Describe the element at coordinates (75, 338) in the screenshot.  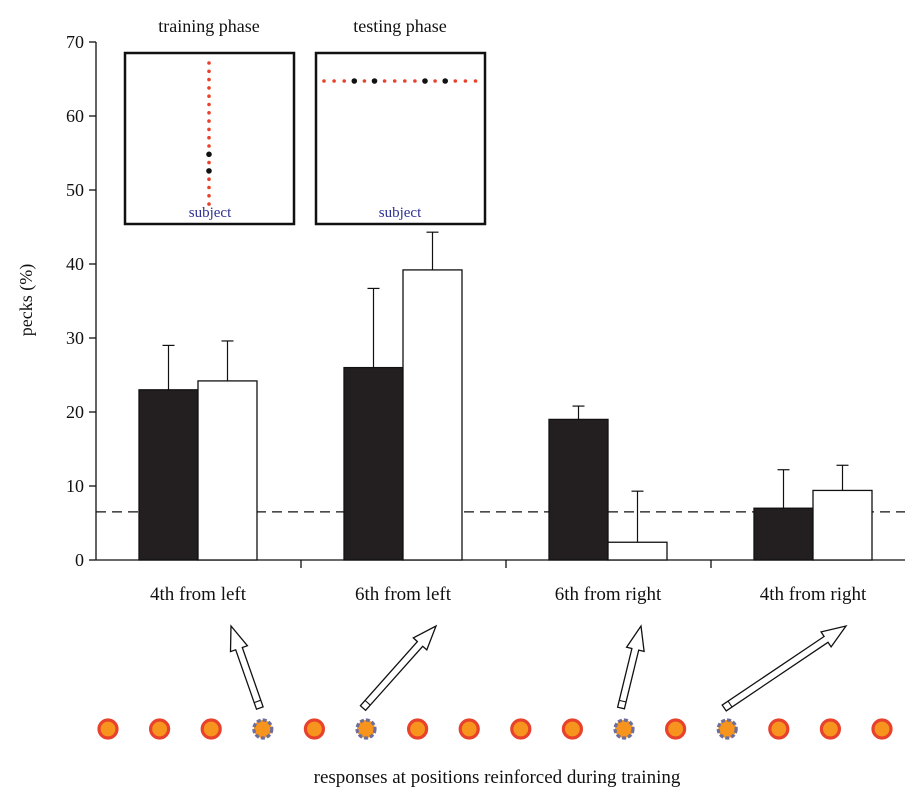
I see `y-tick-label: 30` at that location.